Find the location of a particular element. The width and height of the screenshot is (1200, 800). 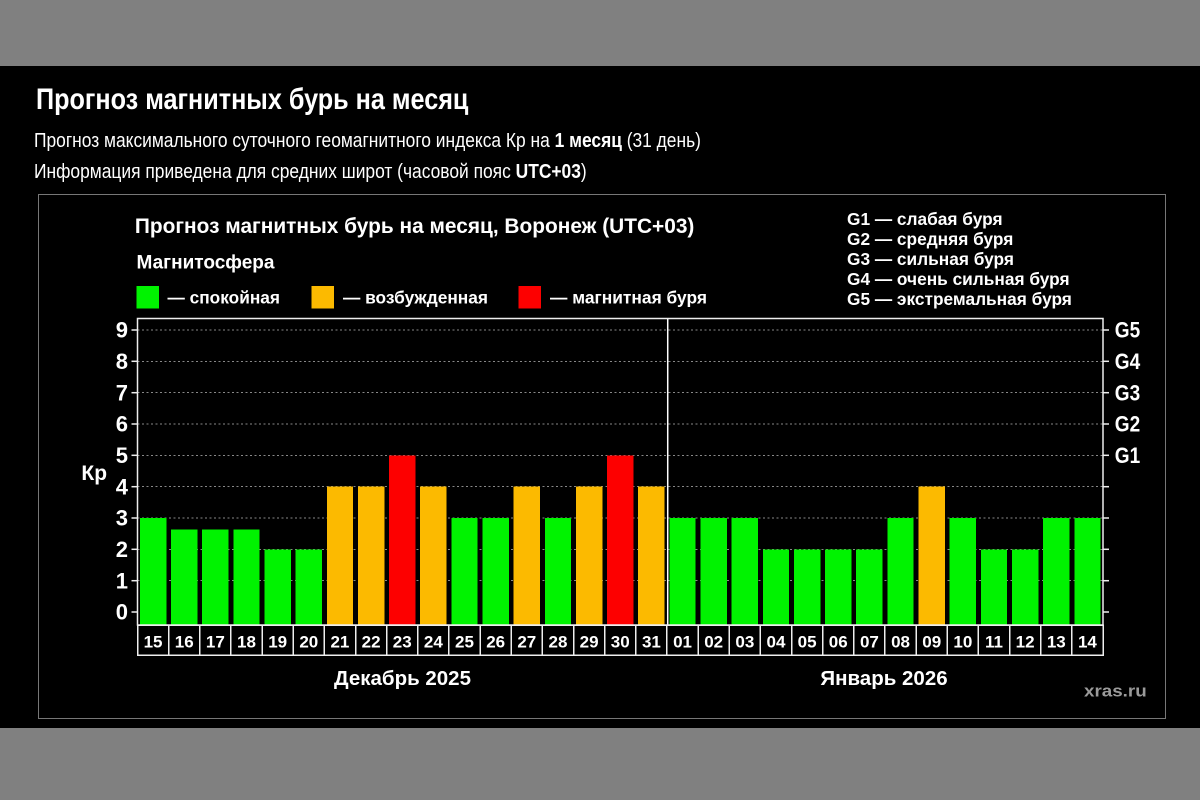

svg-text: G2 — средняя буря is located at coordinates (930, 239).